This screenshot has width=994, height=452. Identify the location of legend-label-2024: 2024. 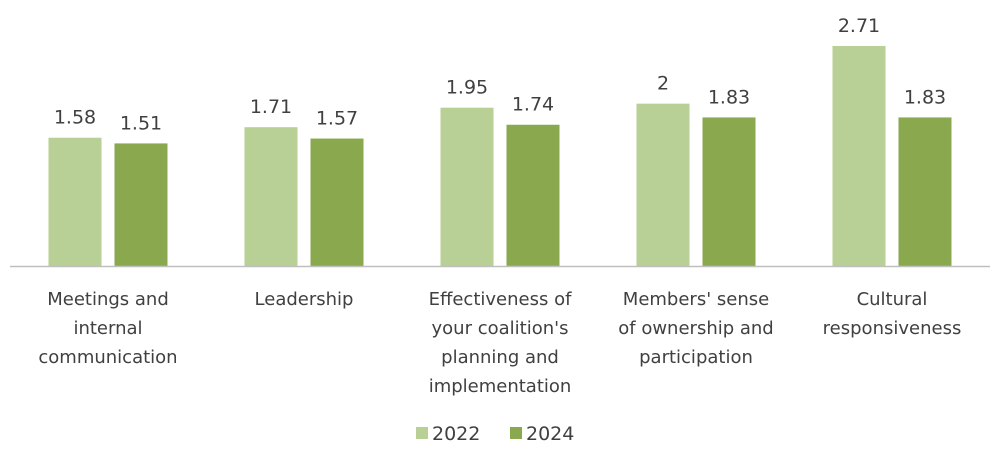
(550, 434).